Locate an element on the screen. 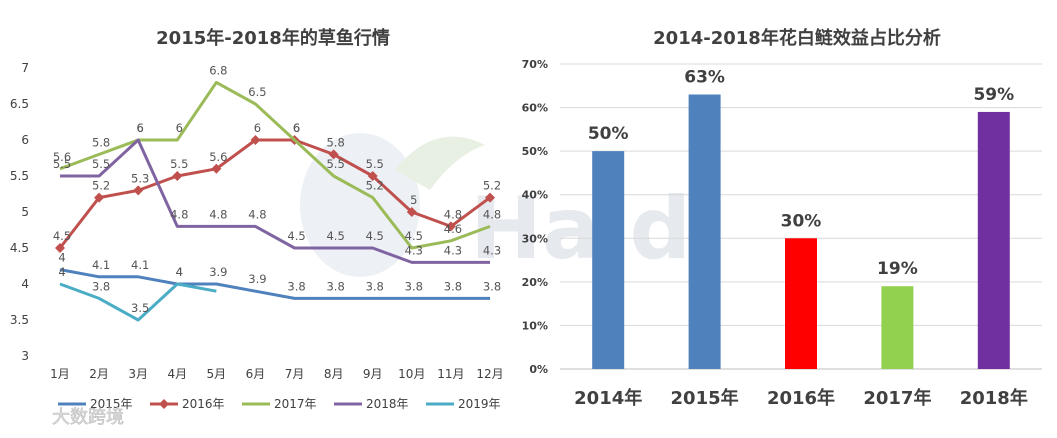  y-tick-label: 5.5 is located at coordinates (19, 176).